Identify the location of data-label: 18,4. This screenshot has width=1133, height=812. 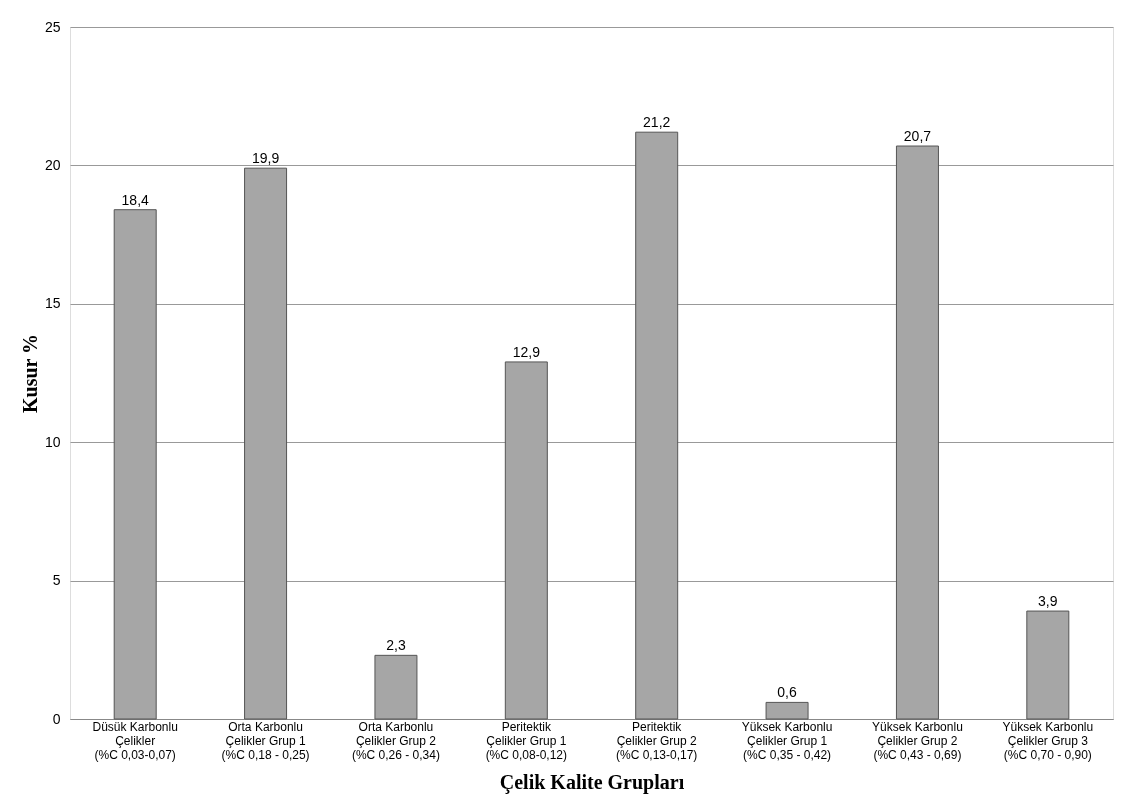
(135, 199).